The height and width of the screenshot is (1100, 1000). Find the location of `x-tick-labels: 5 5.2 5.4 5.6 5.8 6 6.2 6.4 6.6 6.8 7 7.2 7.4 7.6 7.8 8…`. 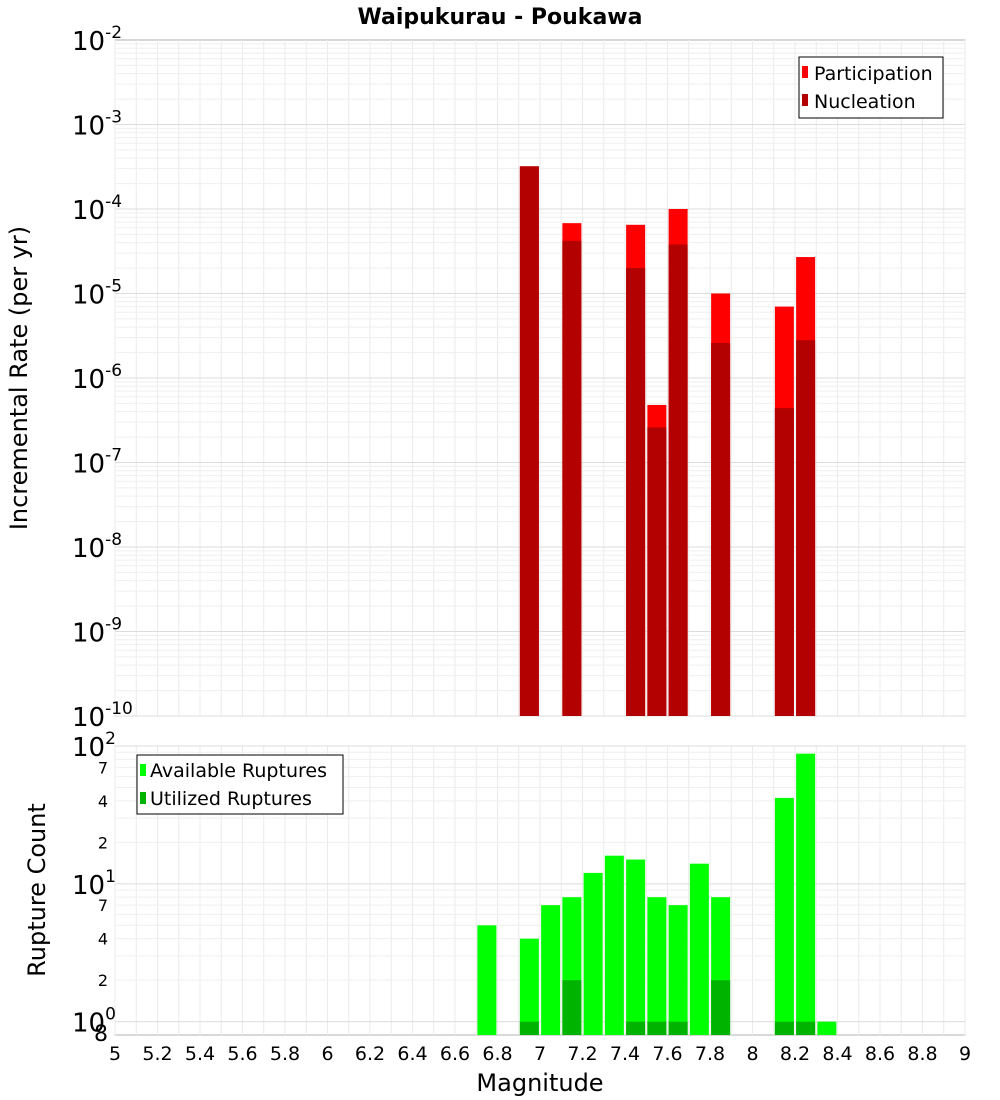

x-tick-labels: 5 5.2 5.4 5.6 5.8 6 6.2 6.4 6.6 6.8 7 7.2 7.4 7.6 7.8 8… is located at coordinates (540, 1054).